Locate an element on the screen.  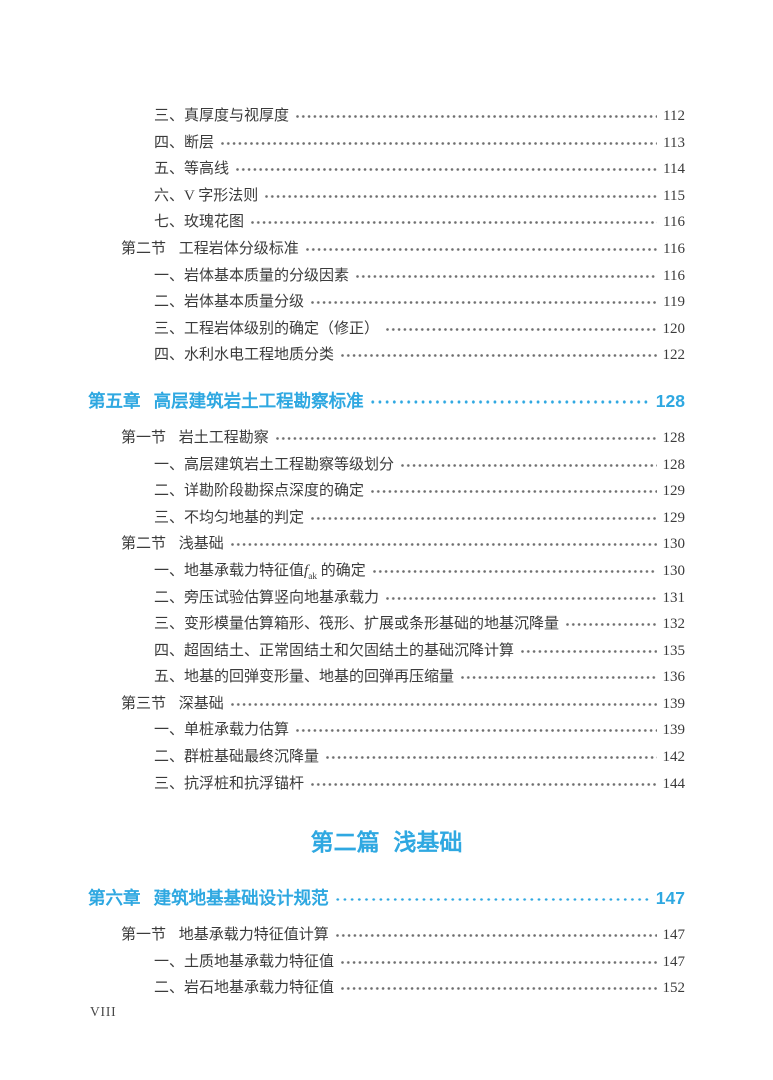
toc-entry-label: 一、高层建筑岩土工程勘察等级划分 is located at coordinates (274, 464).